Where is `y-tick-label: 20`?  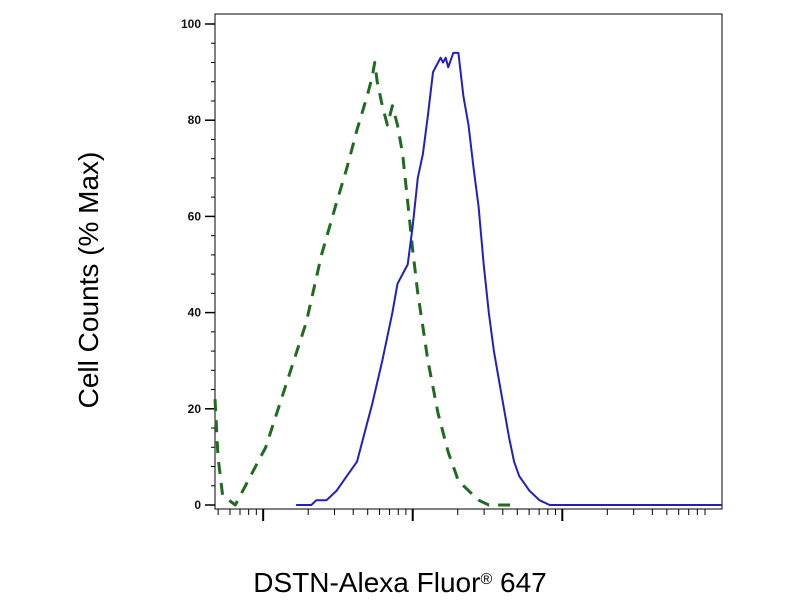 y-tick-label: 20 is located at coordinates (195, 409).